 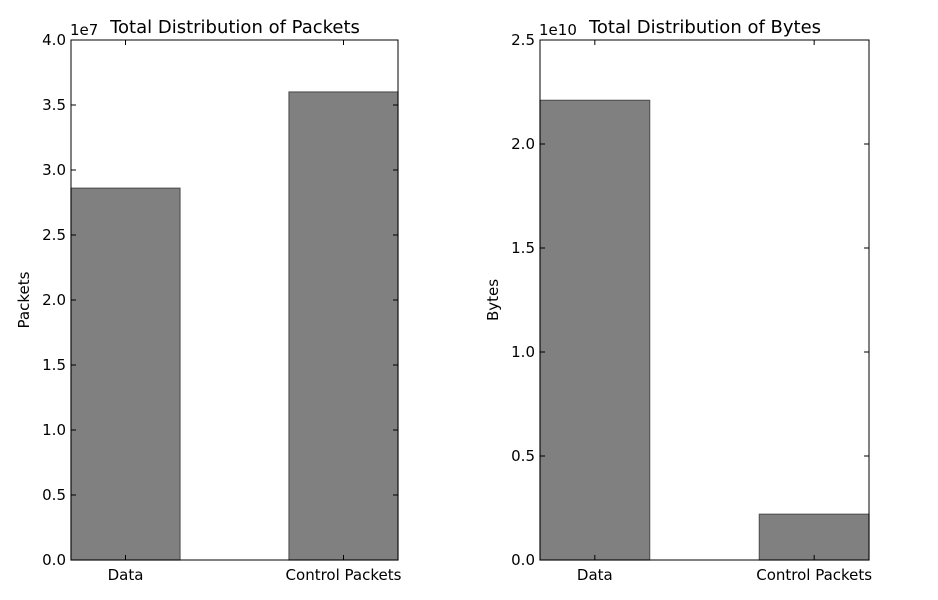 I want to click on y-axis-offset-label: 1e7, so click(x=84, y=30).